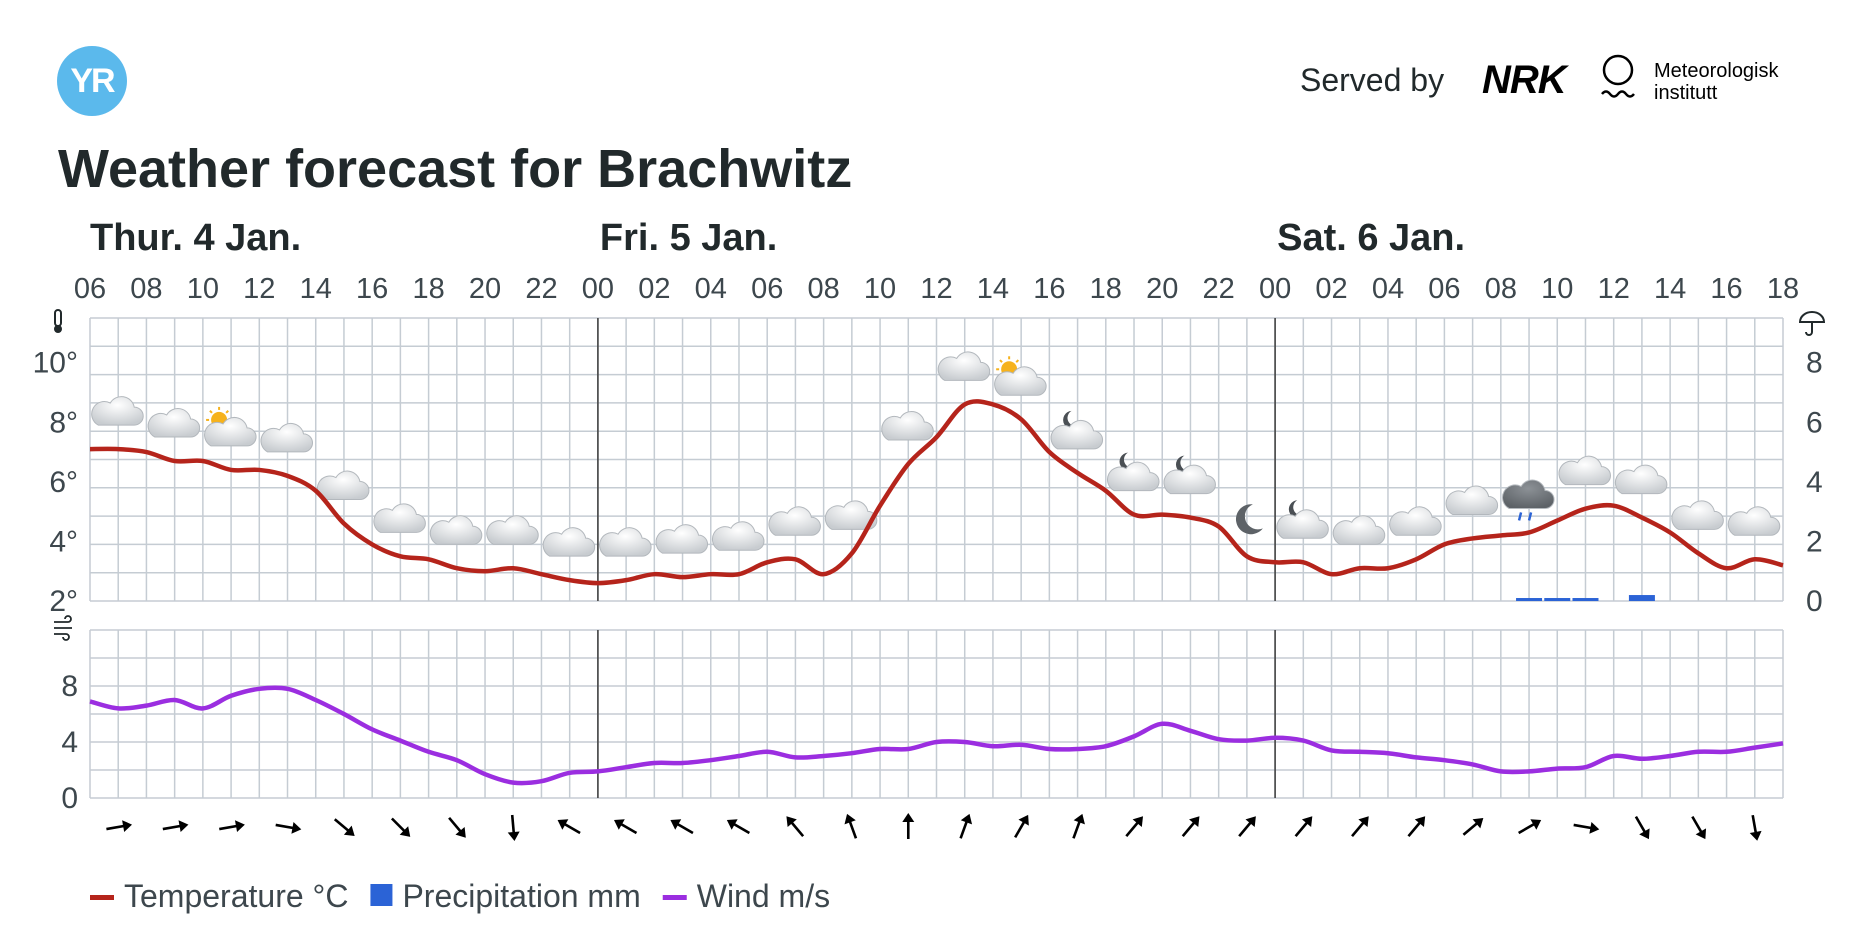 This screenshot has width=1857, height=944. Describe the element at coordinates (1814, 541) in the screenshot. I see `precipitation-tick-label: 2` at that location.